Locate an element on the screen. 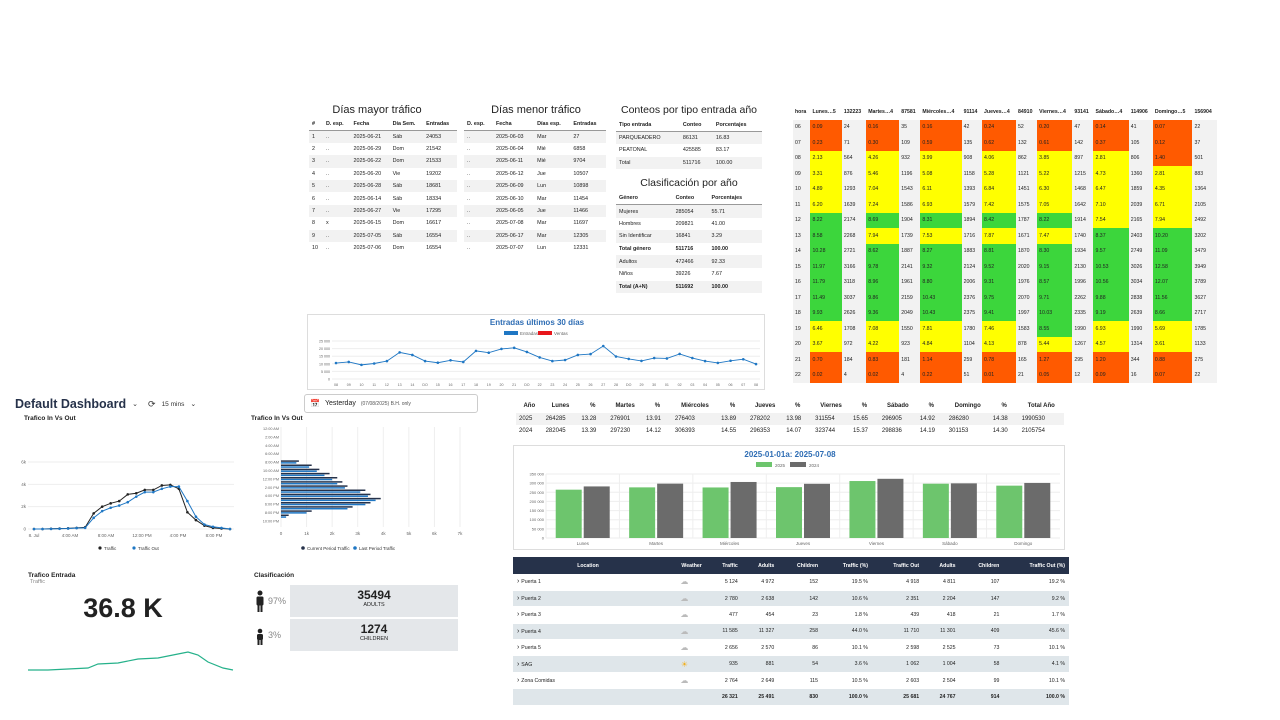 This screenshot has width=1280, height=720. heatmap-cell: 1393 is located at coordinates (972, 189).